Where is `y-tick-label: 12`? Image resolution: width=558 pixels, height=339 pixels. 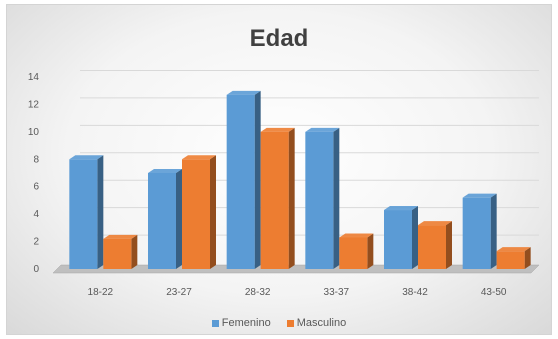 y-tick-label: 12 is located at coordinates (34, 104).